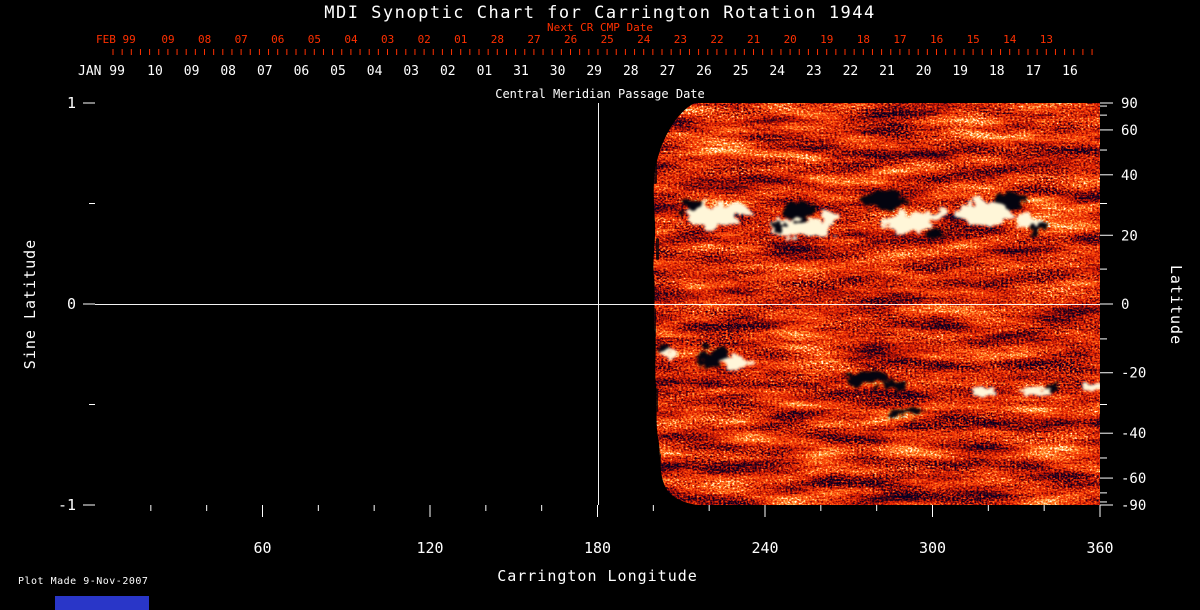  I want to click on y-right-tick-label: 20, so click(1129, 236).